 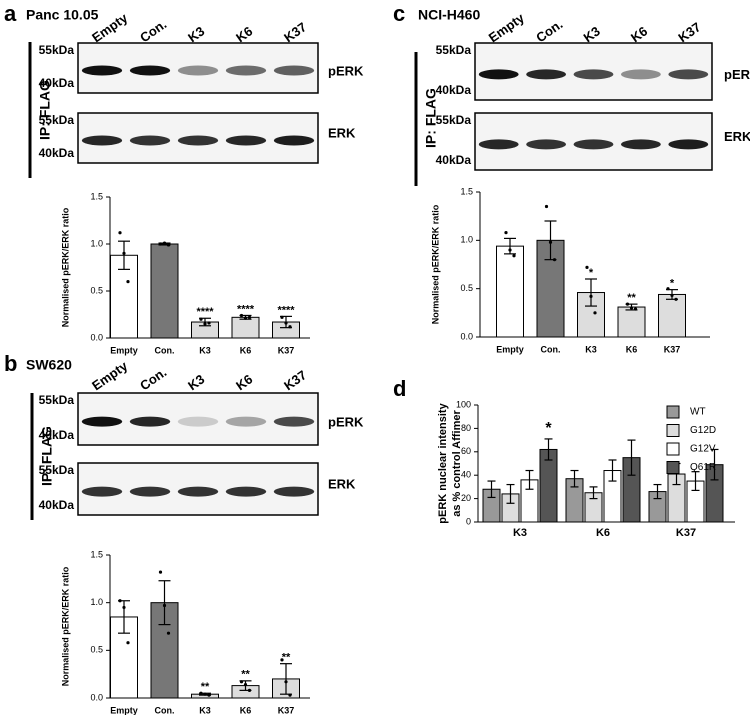 I want to click on legend-label: WT, so click(x=698, y=412).